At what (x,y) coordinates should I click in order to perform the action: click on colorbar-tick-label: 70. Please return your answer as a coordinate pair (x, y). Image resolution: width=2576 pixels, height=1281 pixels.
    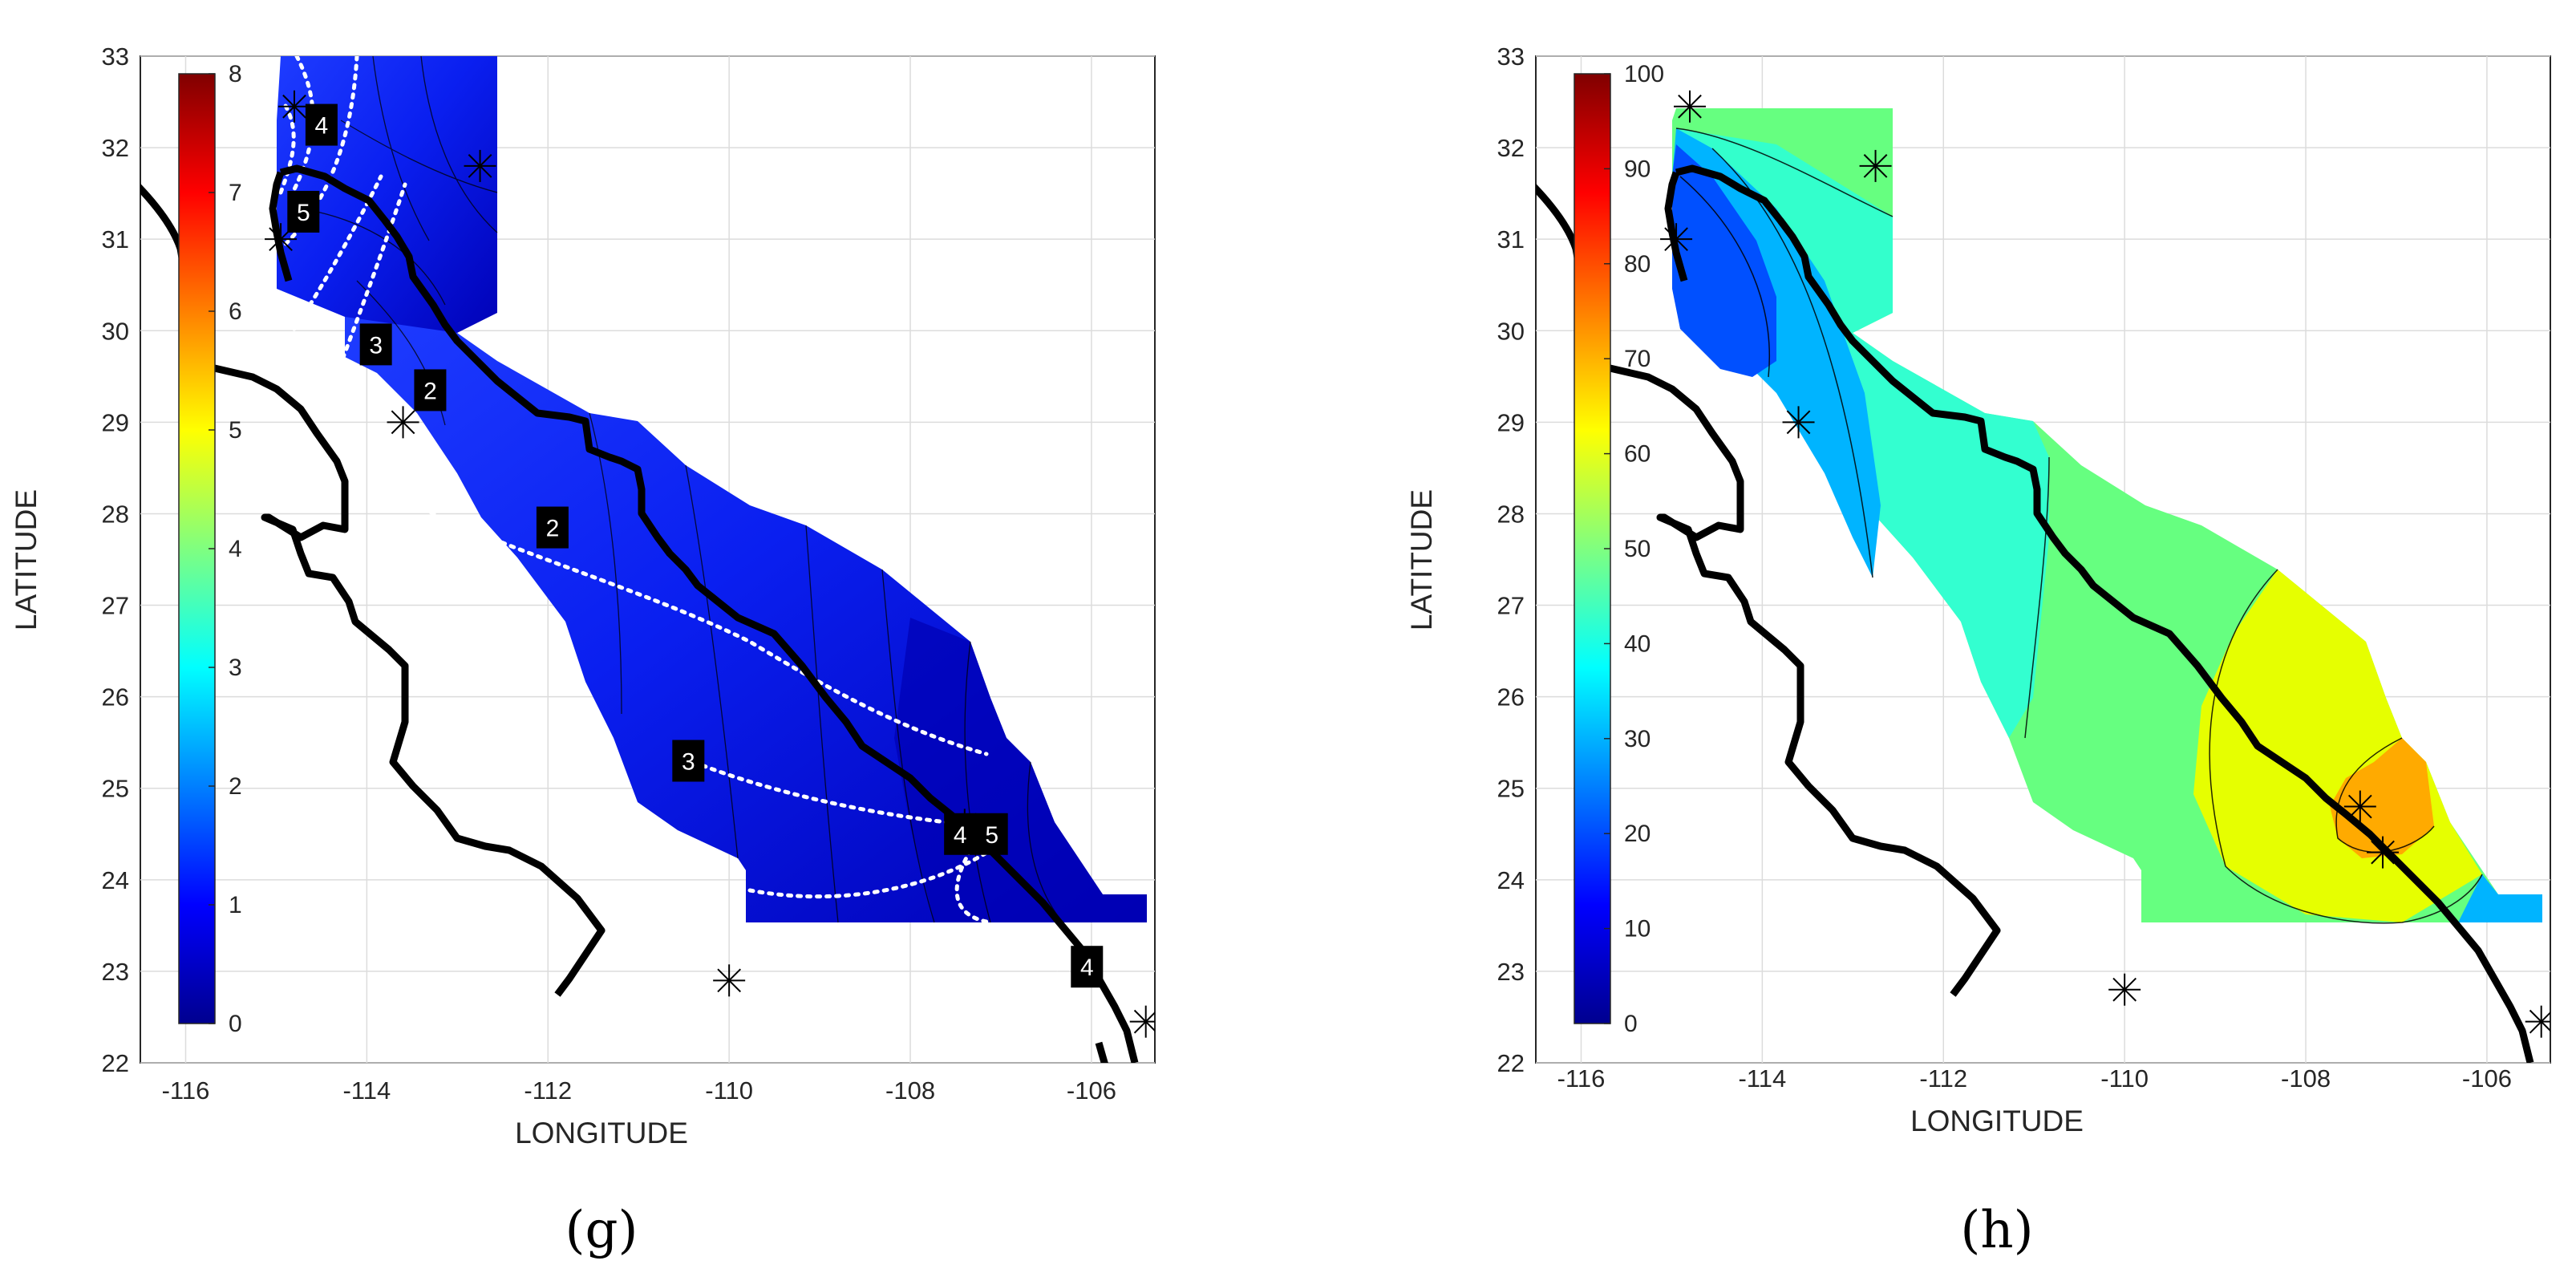
    Looking at the image, I should click on (1637, 359).